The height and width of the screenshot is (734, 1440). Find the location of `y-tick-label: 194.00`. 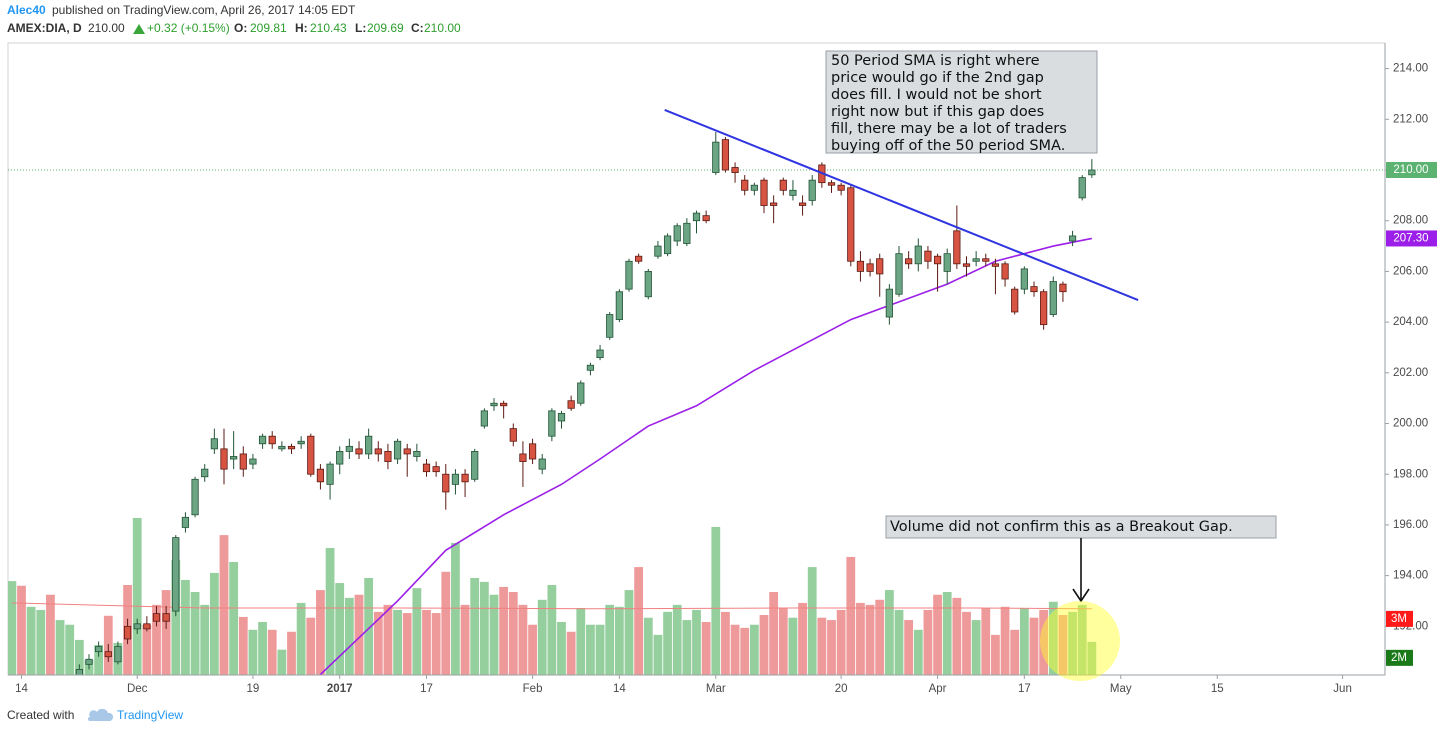

y-tick-label: 194.00 is located at coordinates (1410, 576).